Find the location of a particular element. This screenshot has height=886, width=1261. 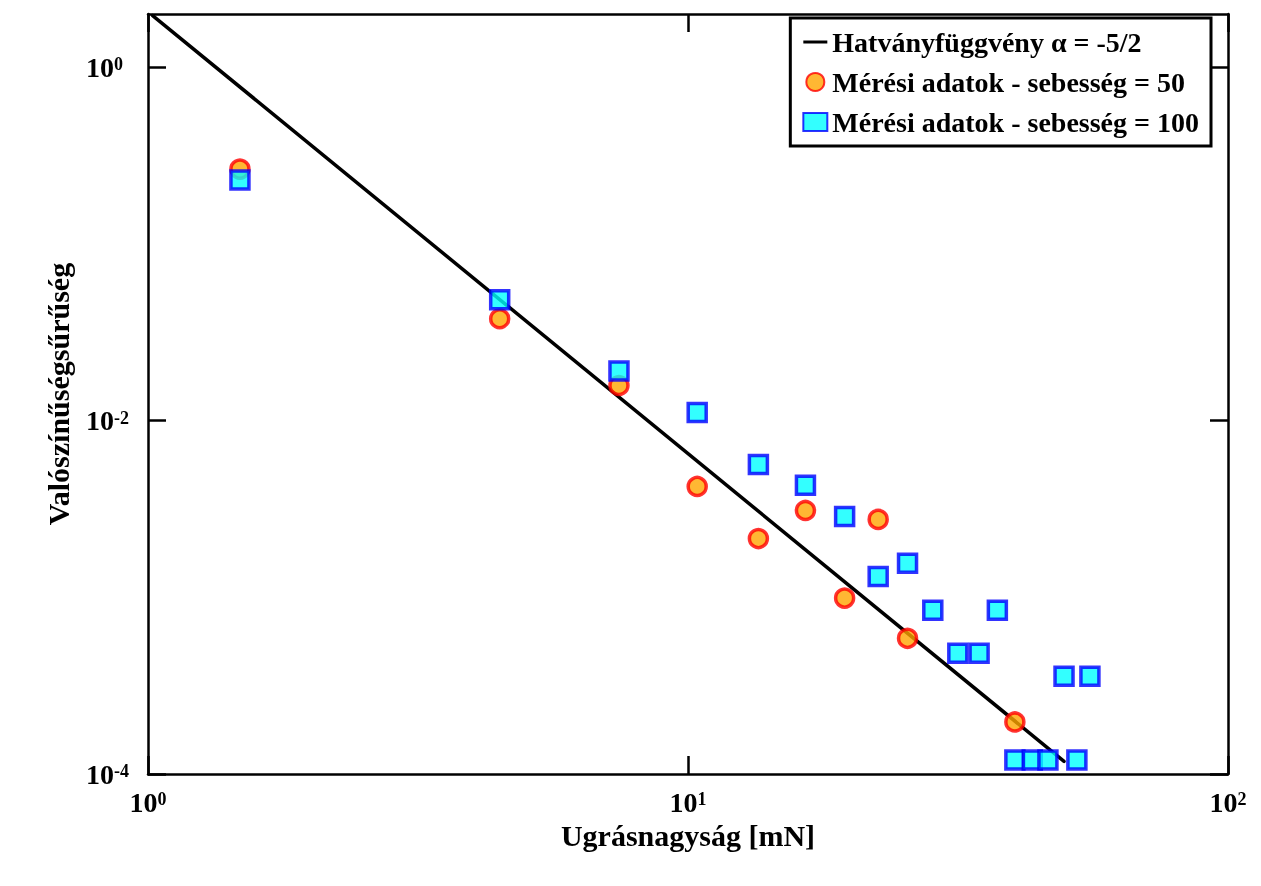

legend-label: Mérési adatok - sebesség = 50 is located at coordinates (1009, 82).